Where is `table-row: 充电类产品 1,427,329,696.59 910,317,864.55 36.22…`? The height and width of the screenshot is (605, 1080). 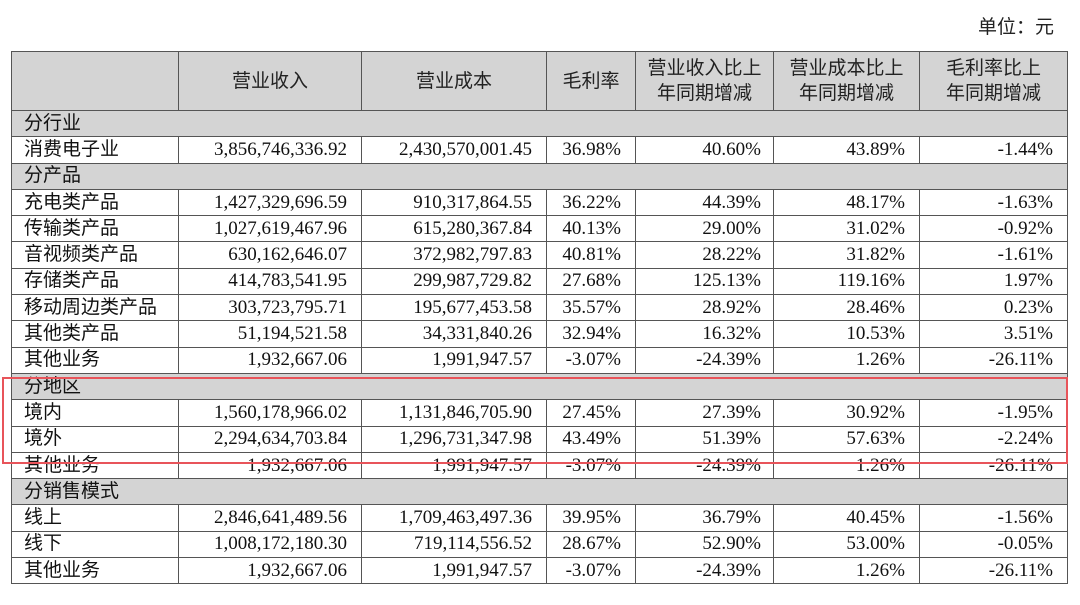
table-row: 充电类产品 1,427,329,696.59 910,317,864.55 36.22… is located at coordinates (539, 202).